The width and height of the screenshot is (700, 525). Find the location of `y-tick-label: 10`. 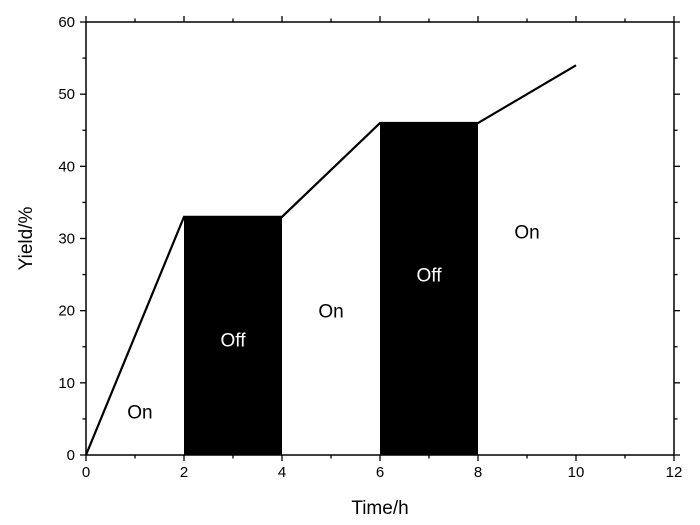

y-tick-label: 10 is located at coordinates (66, 383).